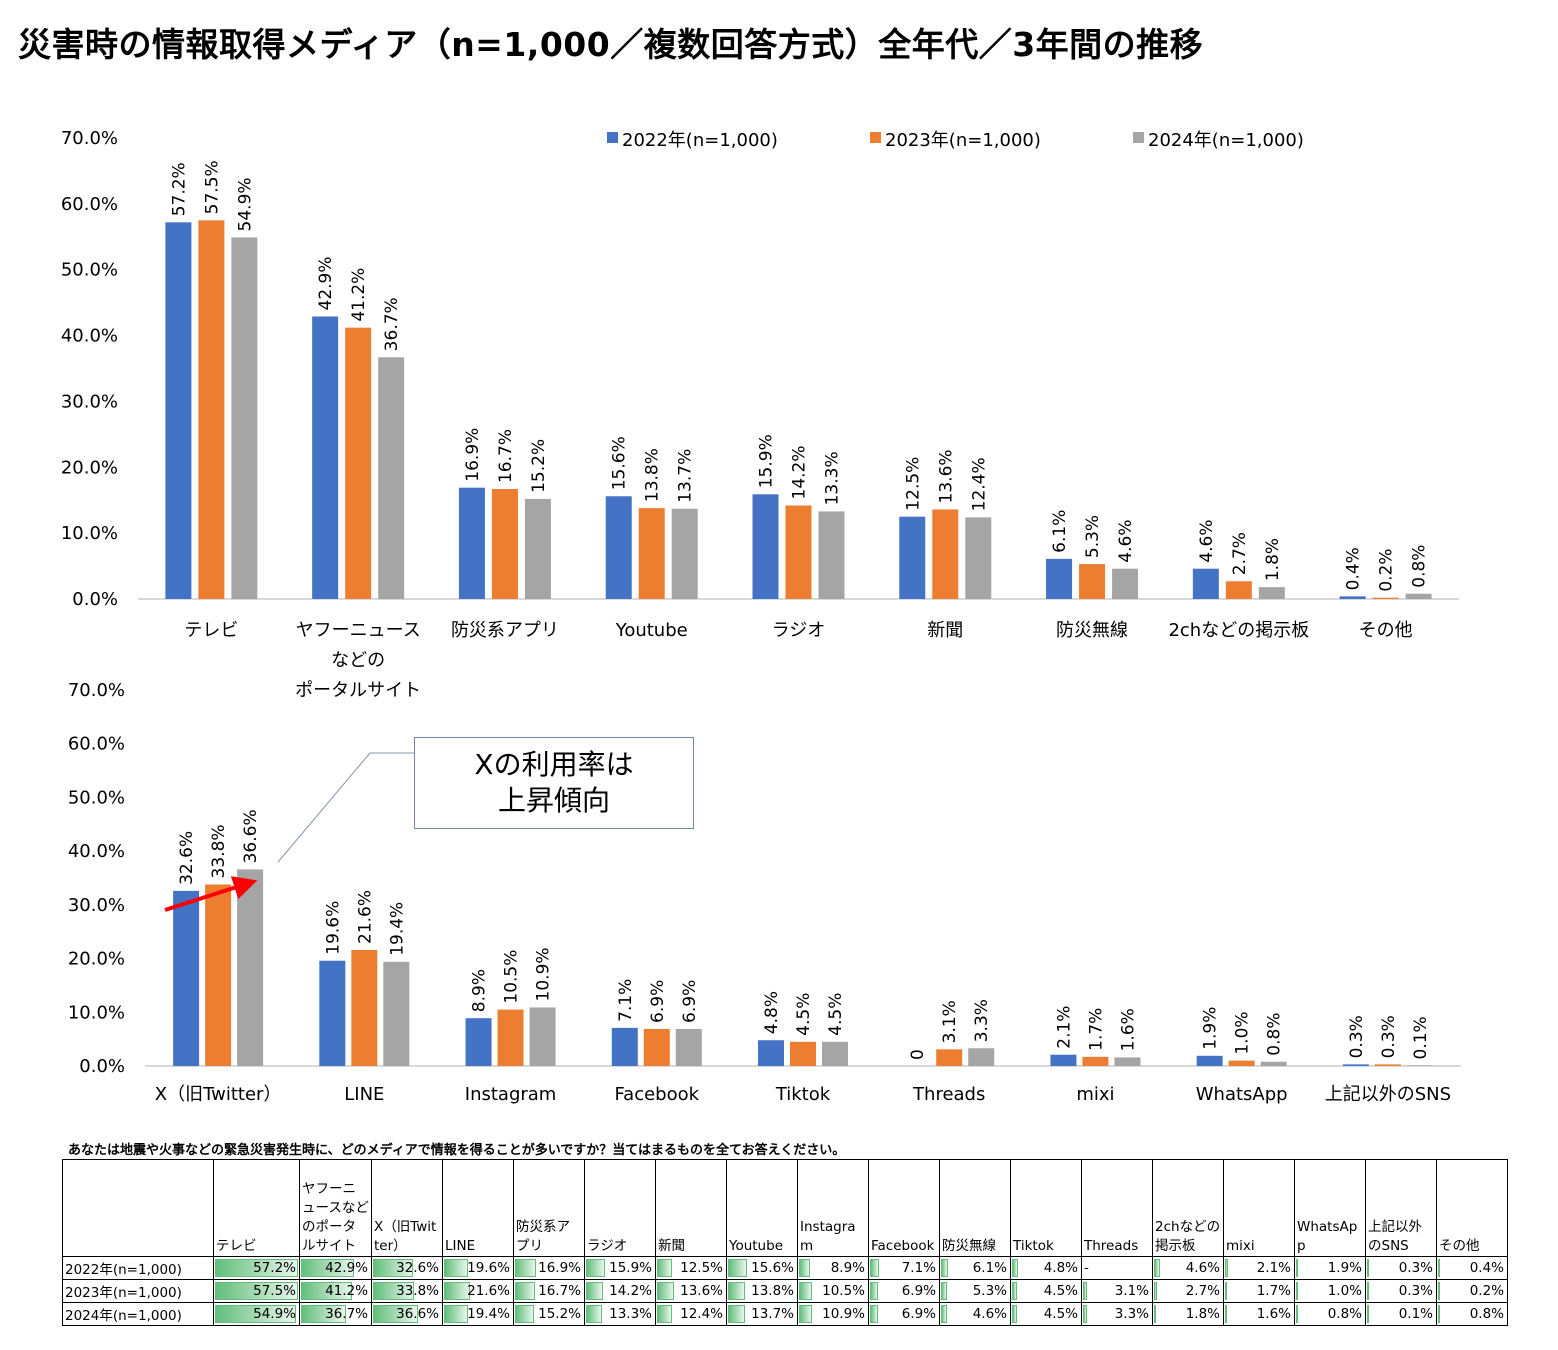  Describe the element at coordinates (1202, 1314) in the screenshot. I see `cell-value: 1.8%` at that location.